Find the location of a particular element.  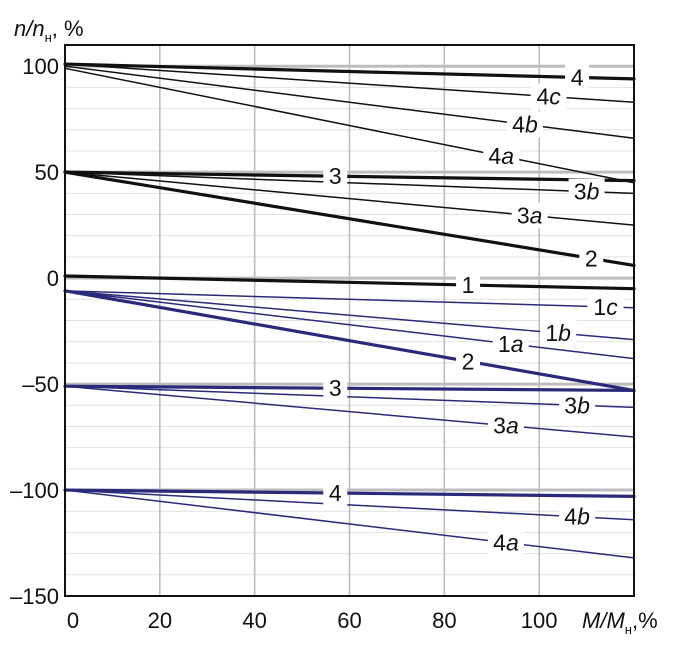

curve-label-text: 1b is located at coordinates (558, 333).